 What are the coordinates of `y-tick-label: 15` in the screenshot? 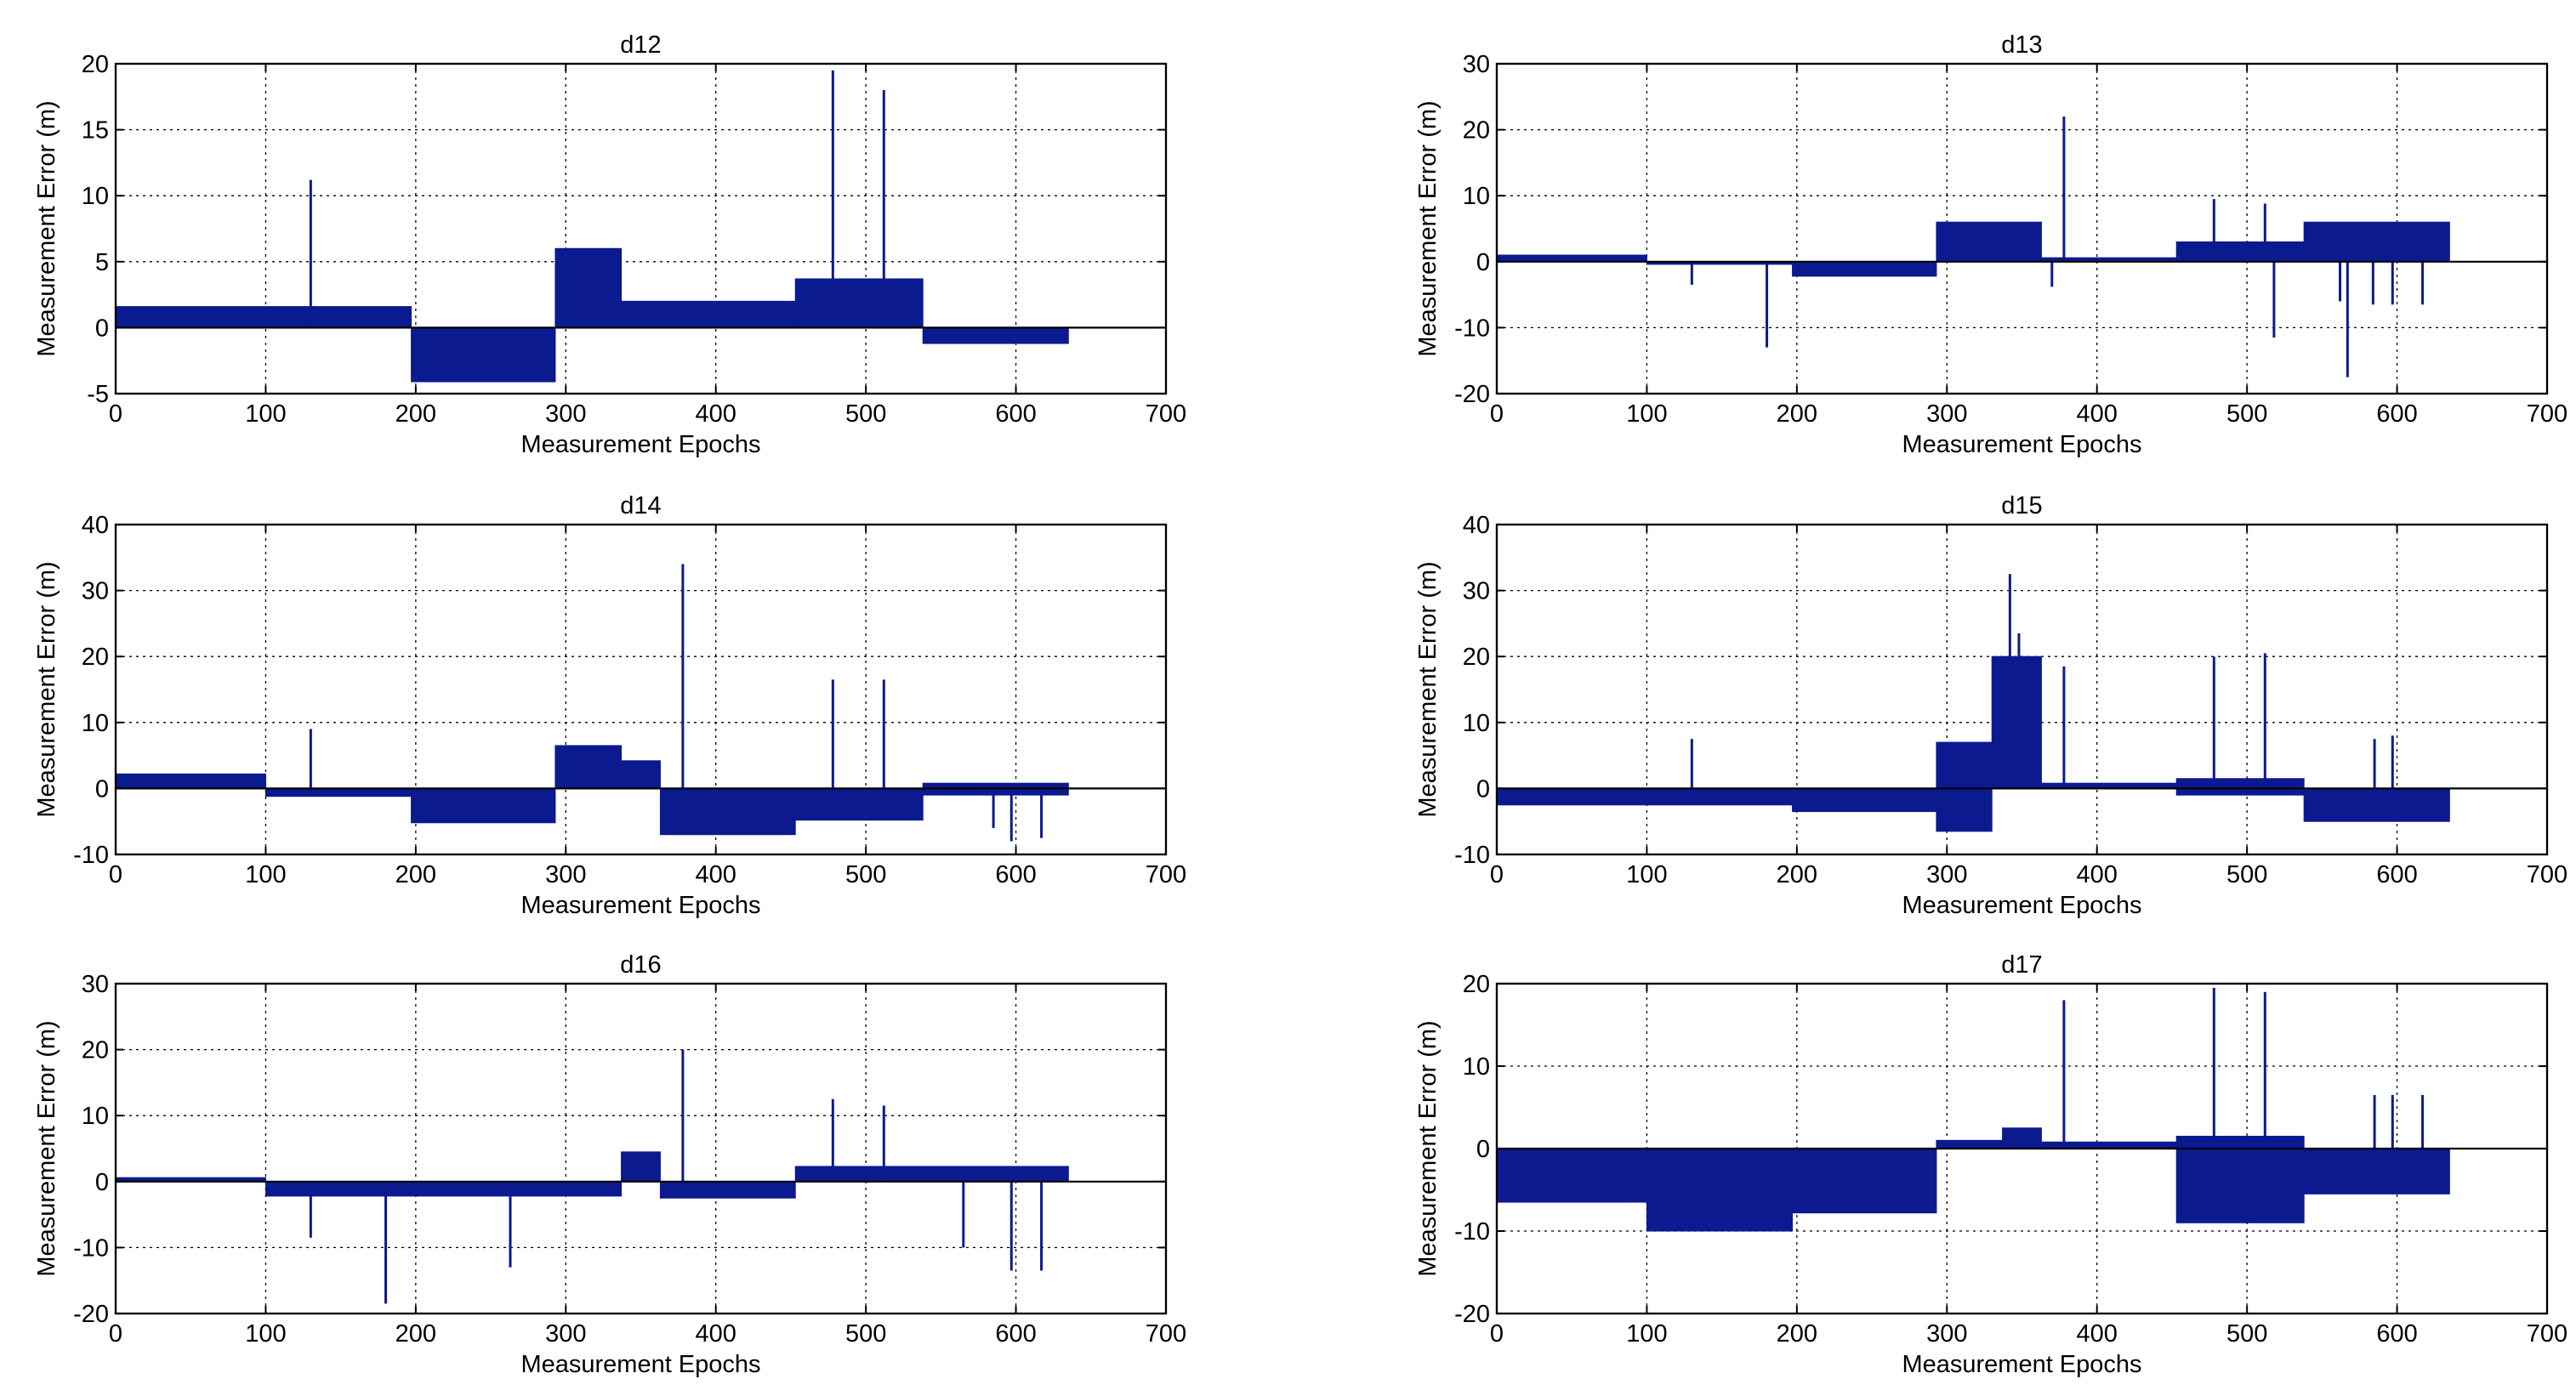 It's located at (95, 131).